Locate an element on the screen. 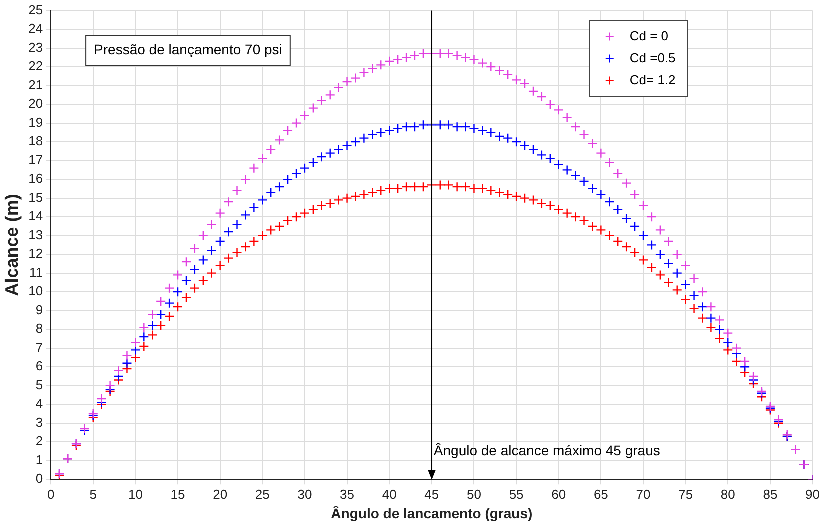 The height and width of the screenshot is (523, 823). y-tick-label: 18 is located at coordinates (36, 141).